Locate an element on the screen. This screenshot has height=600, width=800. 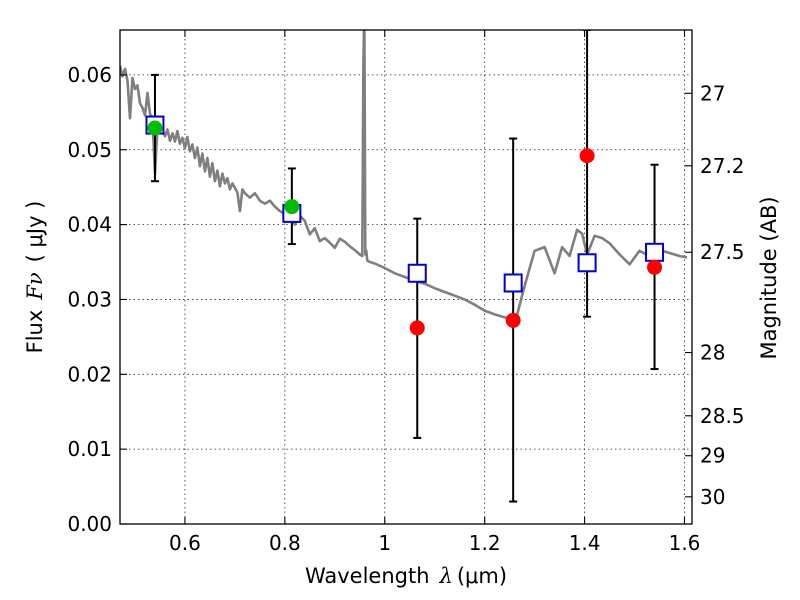
y-tick-label: 0.05 is located at coordinates (89, 150).